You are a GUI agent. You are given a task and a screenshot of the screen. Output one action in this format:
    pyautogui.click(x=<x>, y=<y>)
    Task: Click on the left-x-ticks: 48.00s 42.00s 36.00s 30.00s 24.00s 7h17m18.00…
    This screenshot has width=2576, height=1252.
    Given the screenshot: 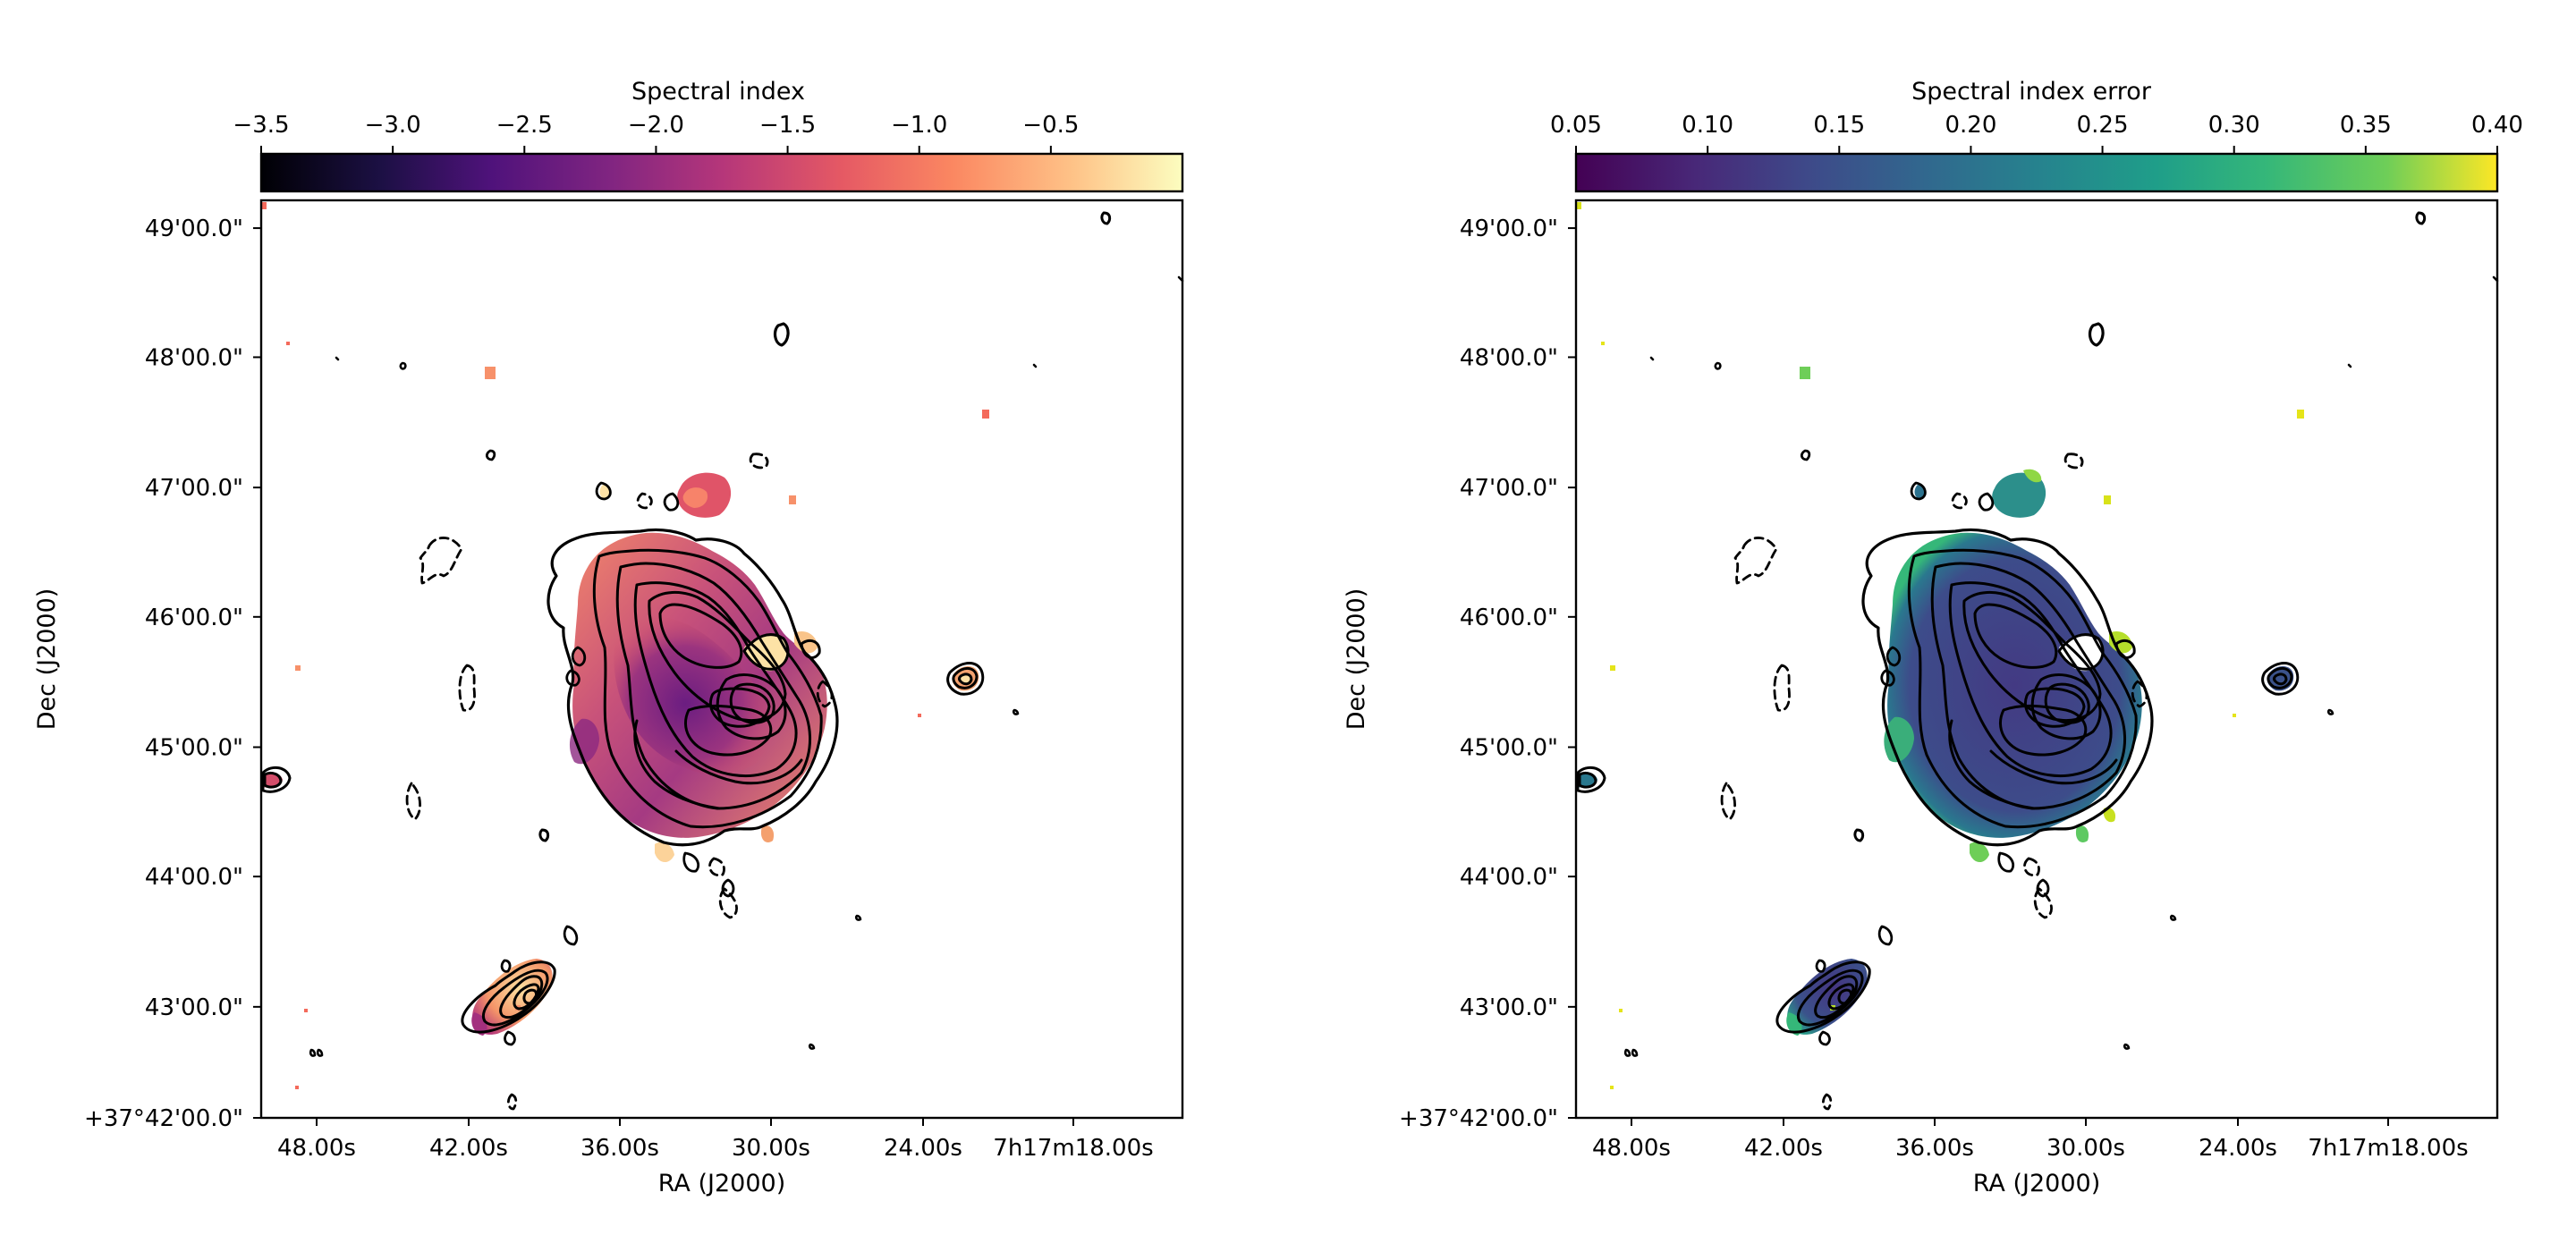 What is the action you would take?
    pyautogui.click(x=715, y=1140)
    